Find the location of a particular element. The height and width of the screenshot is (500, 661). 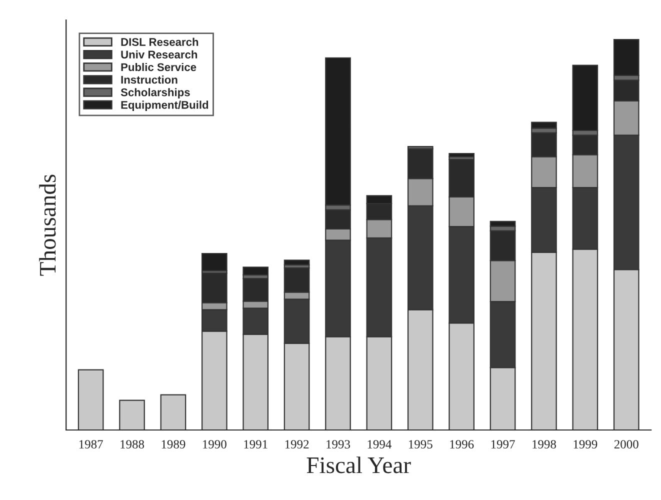

x-tick-label: 1988 is located at coordinates (132, 444).